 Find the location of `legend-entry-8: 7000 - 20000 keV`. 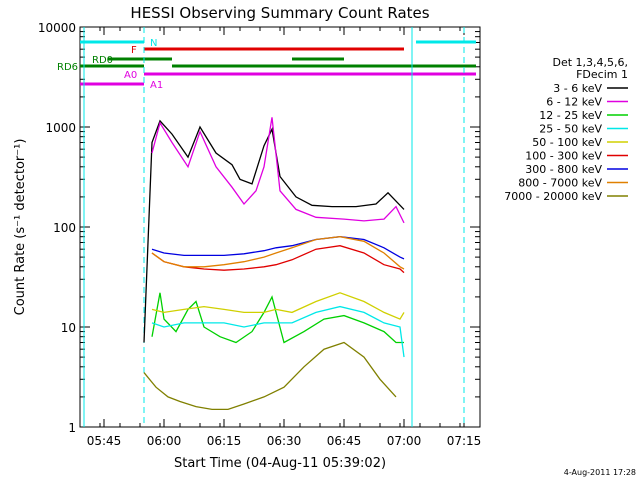

legend-entry-8: 7000 - 20000 keV is located at coordinates (566, 196).